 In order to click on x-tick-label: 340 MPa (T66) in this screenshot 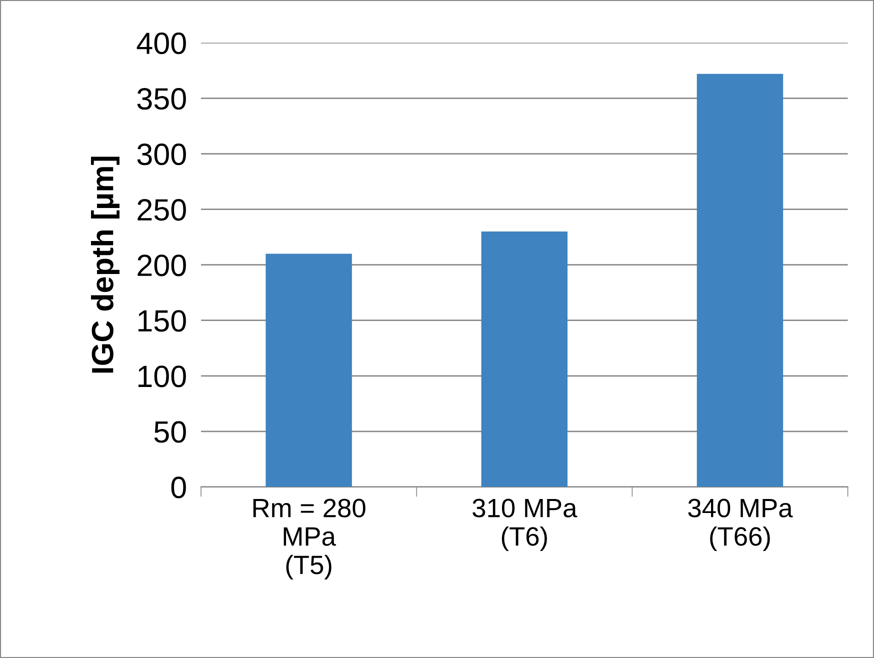, I will do `click(740, 525)`.